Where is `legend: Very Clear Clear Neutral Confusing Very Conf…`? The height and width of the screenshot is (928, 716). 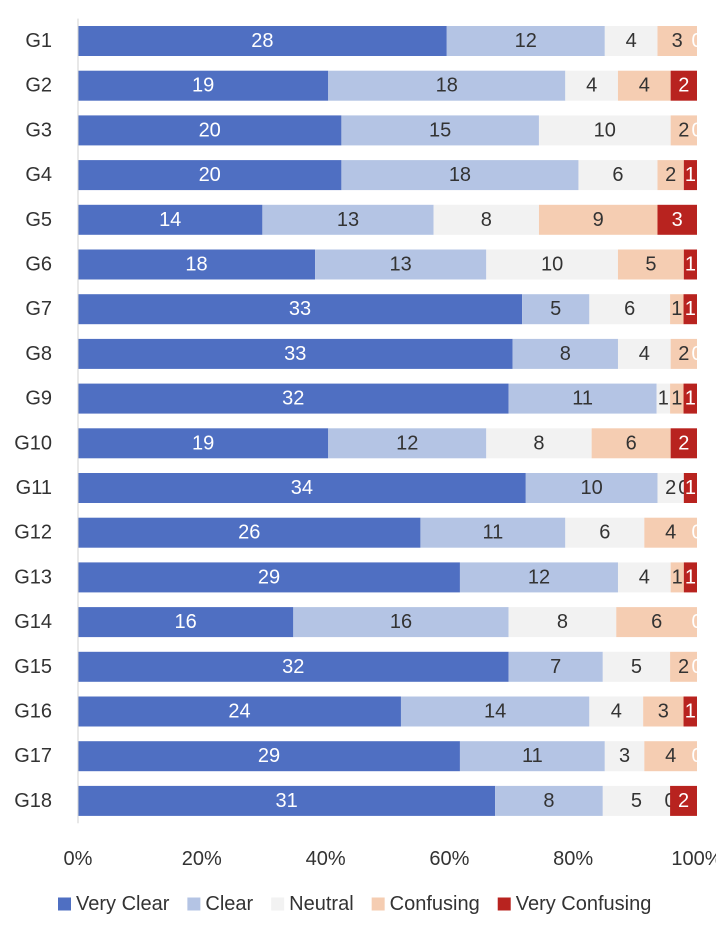 legend: Very Clear Clear Neutral Confusing Very Conf… is located at coordinates (354, 904).